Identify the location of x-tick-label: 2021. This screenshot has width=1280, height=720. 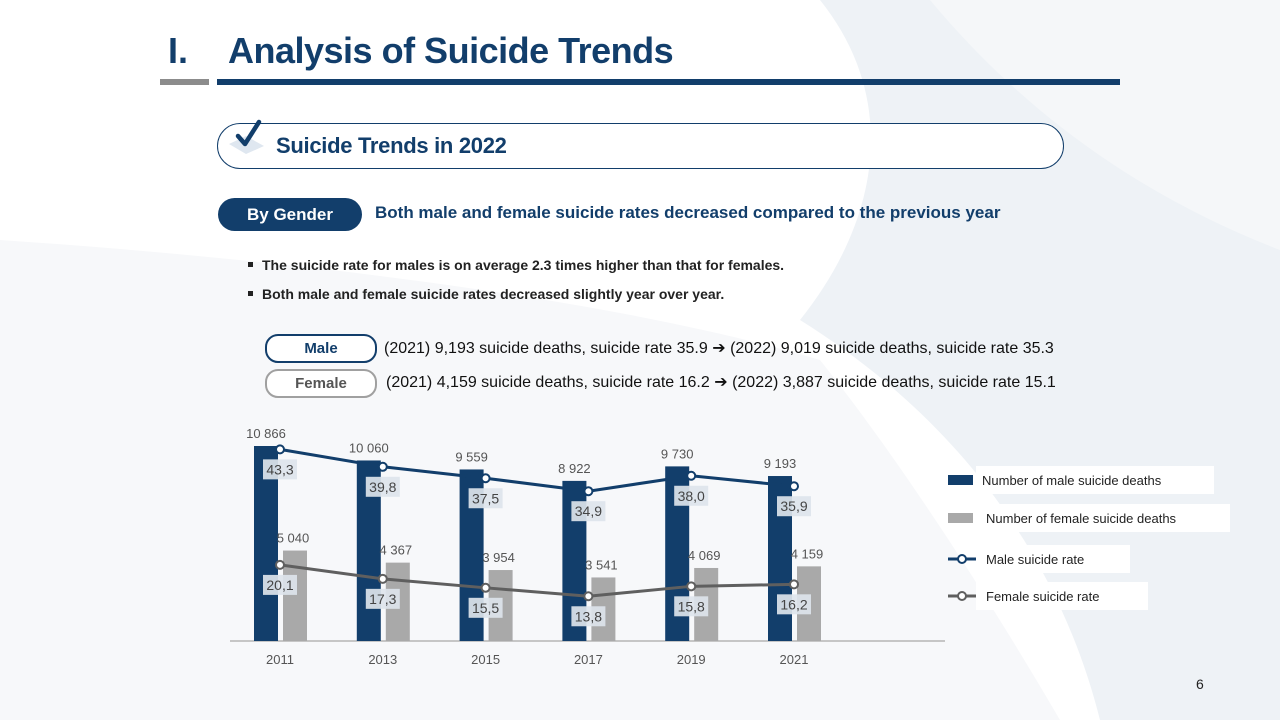
(794, 659).